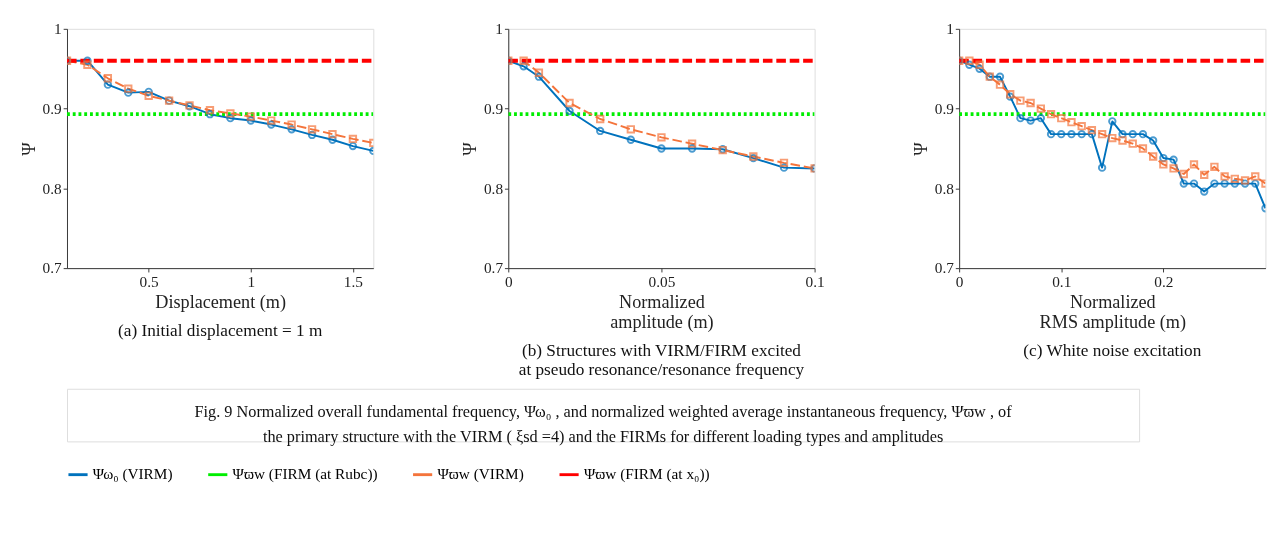 Image resolution: width=1276 pixels, height=535 pixels. What do you see at coordinates (661, 360) in the screenshot?
I see `text: (b) Structures with VIRM/FIRM excited at pseudo resonance/resonance frequency` at bounding box center [661, 360].